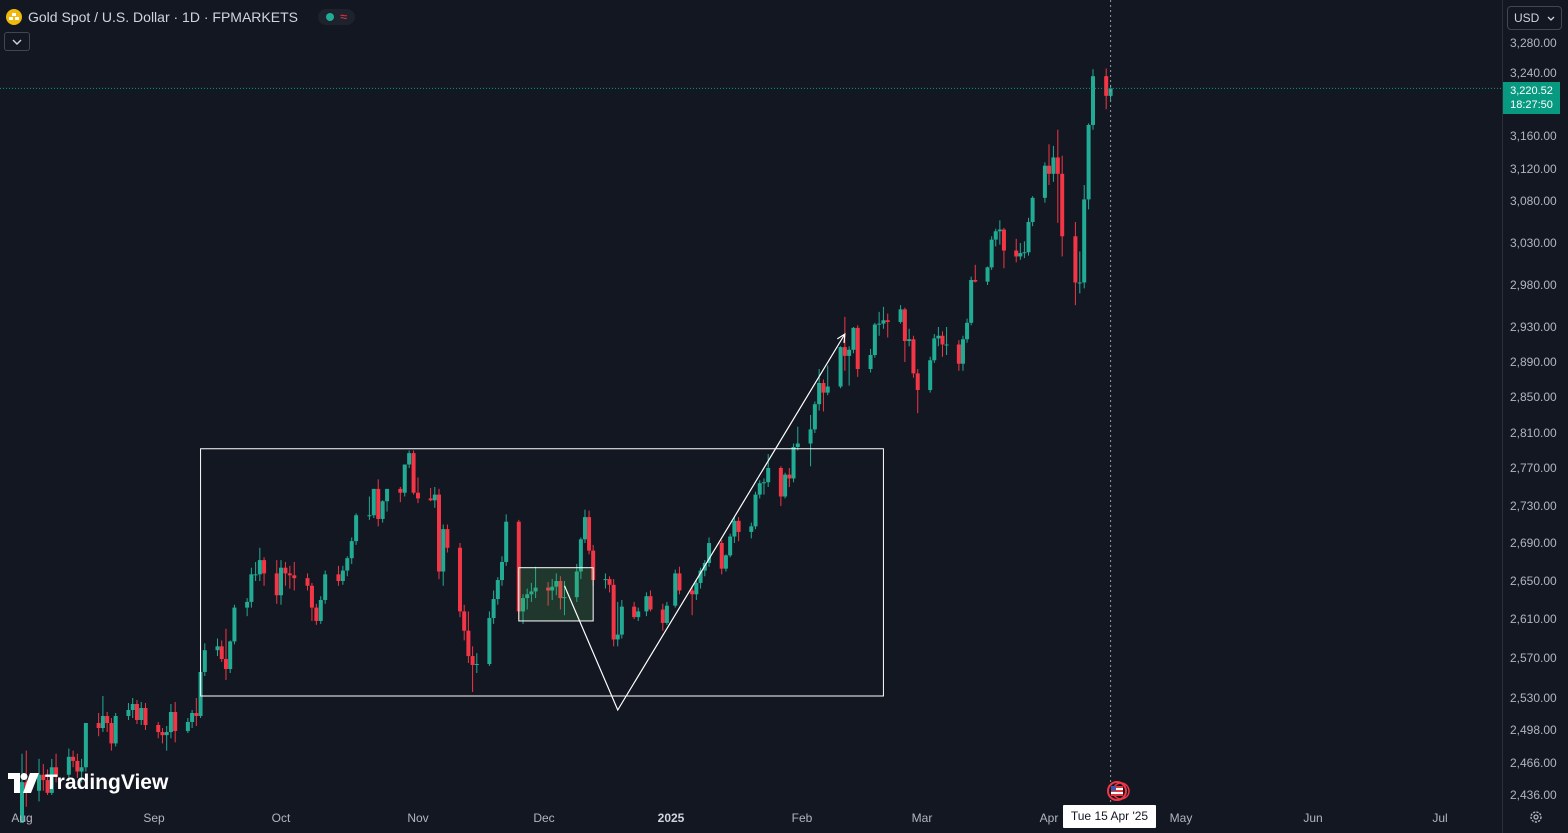 Image resolution: width=1568 pixels, height=833 pixels. What do you see at coordinates (1534, 18) in the screenshot?
I see `currency-select: USD` at bounding box center [1534, 18].